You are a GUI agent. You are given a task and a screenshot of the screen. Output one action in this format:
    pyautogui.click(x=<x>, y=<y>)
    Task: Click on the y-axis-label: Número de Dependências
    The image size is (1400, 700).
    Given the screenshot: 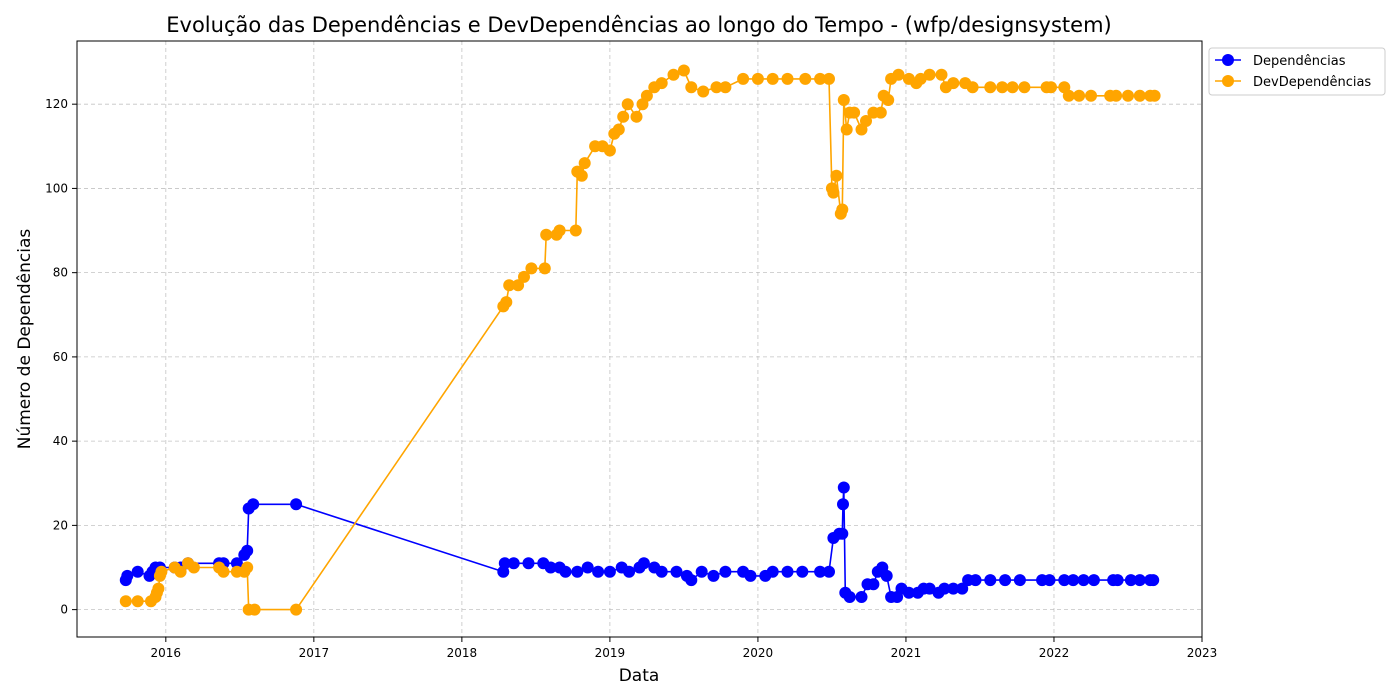 What is the action you would take?
    pyautogui.click(x=25, y=339)
    